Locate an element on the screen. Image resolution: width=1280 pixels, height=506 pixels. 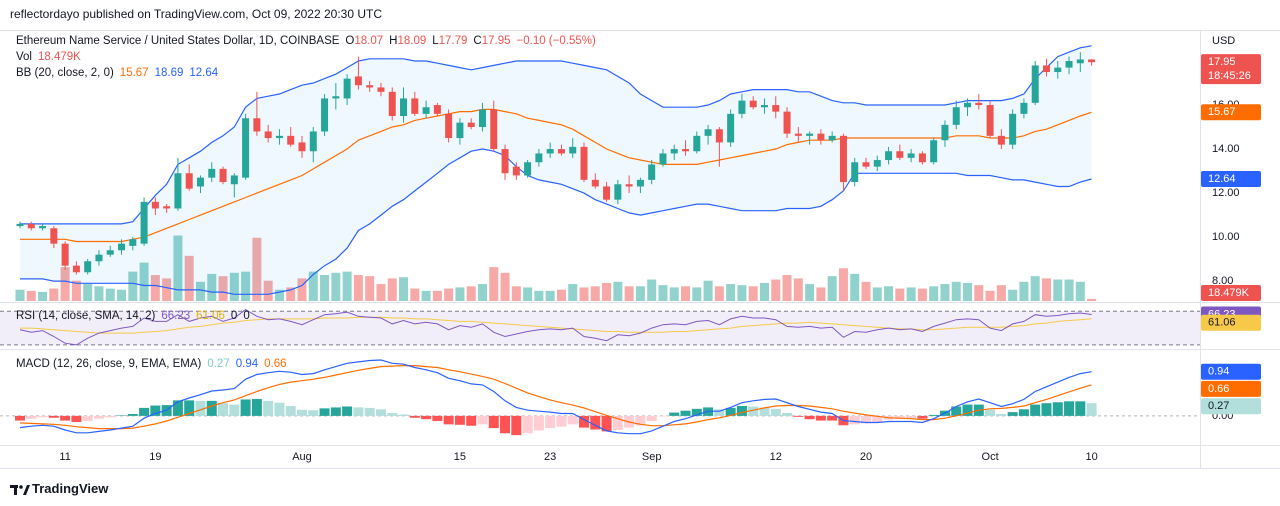
x-tick-label: 15 is located at coordinates (460, 457).